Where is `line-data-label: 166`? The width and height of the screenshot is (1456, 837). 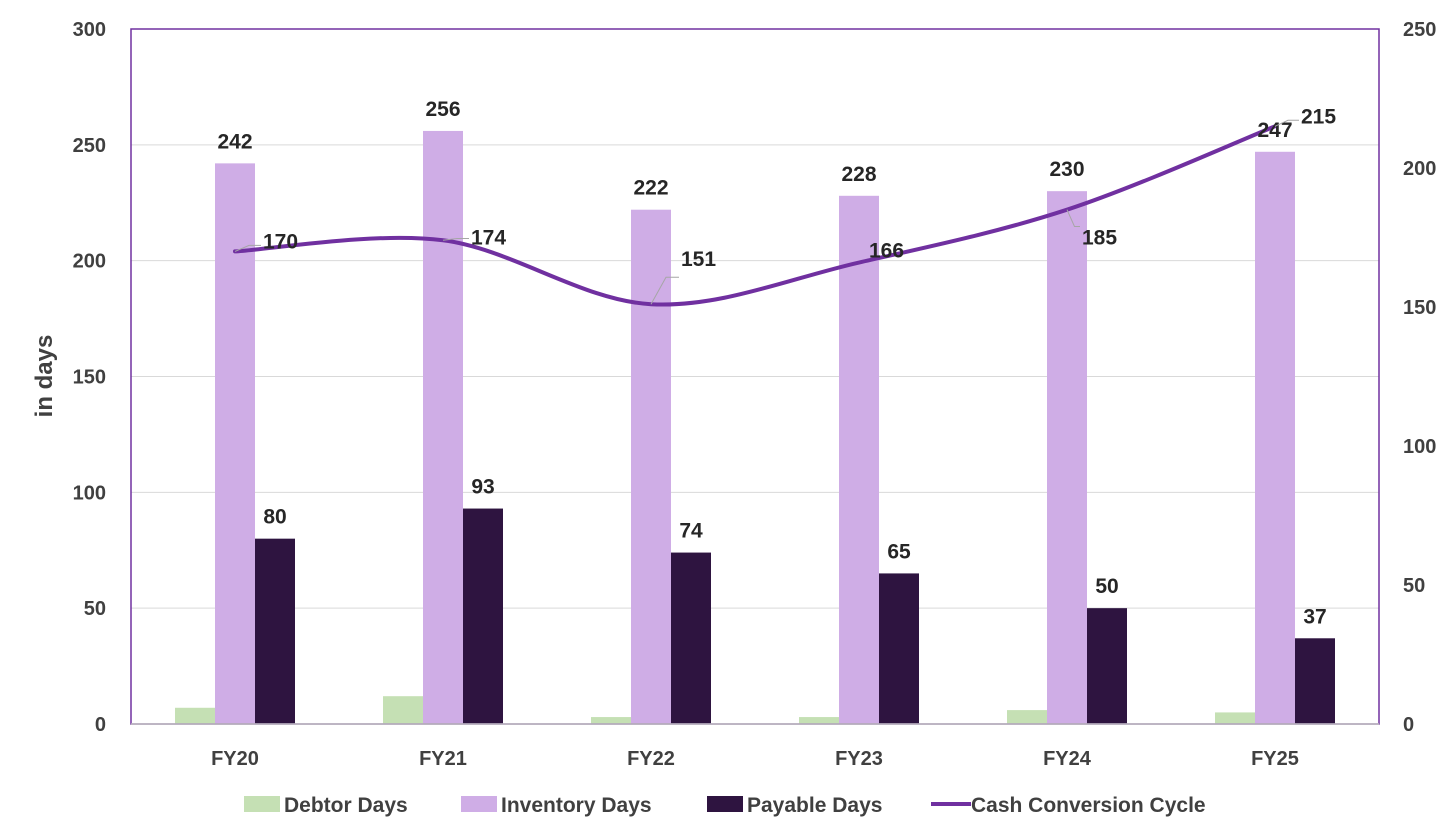
line-data-label: 166 is located at coordinates (886, 251).